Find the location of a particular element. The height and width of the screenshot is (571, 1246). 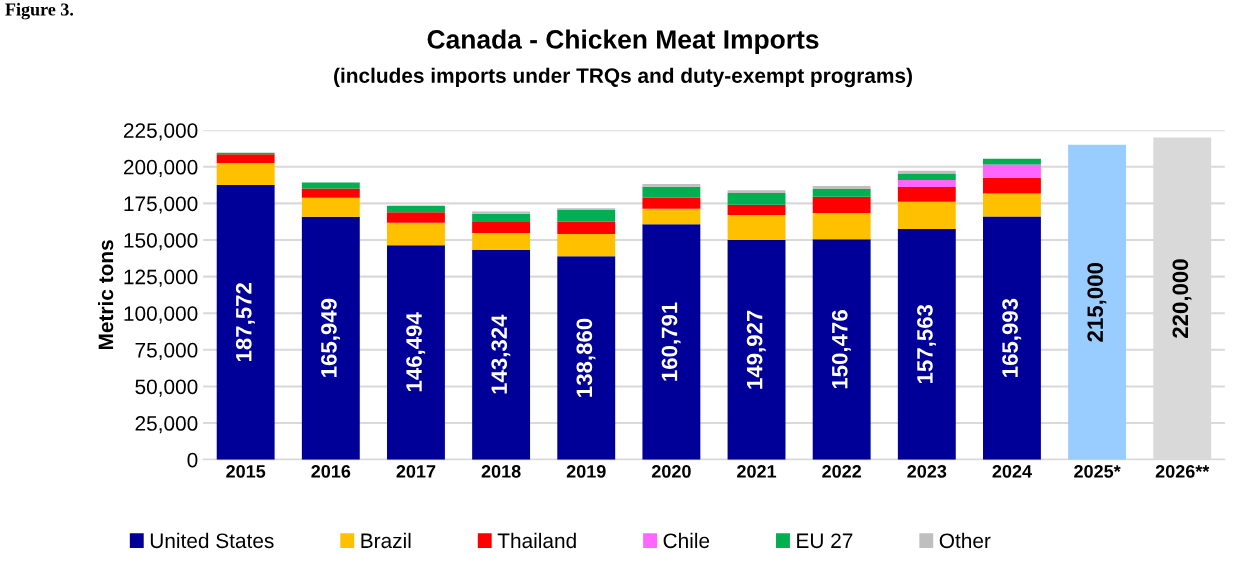

chart-title: Canada - Chicken Meat Imports is located at coordinates (623, 42).